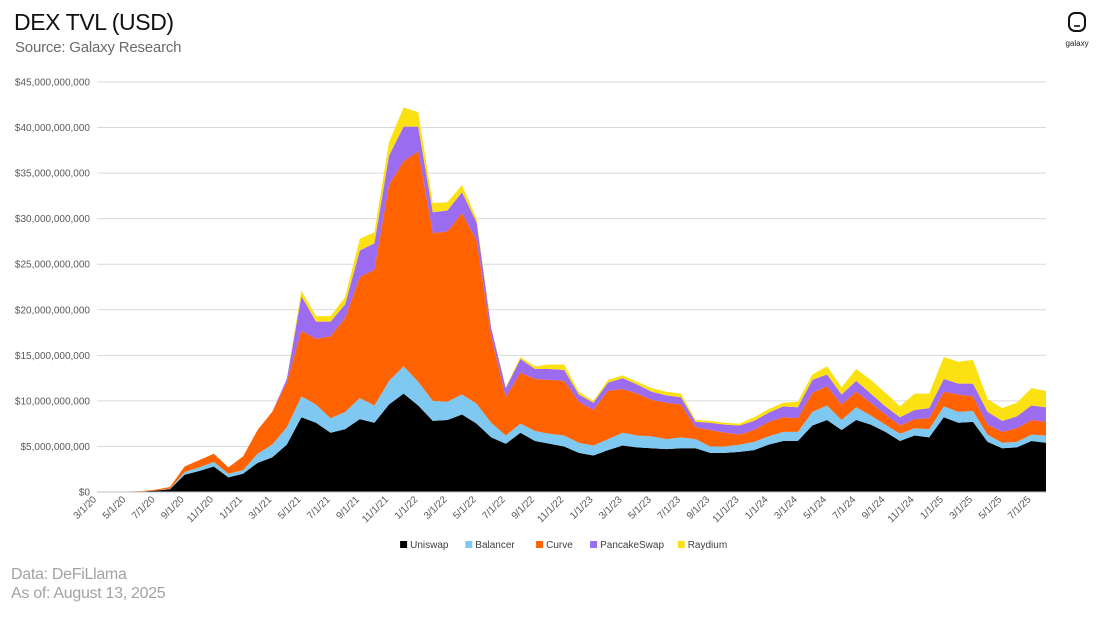 The image size is (1100, 617). Describe the element at coordinates (88, 593) in the screenshot. I see `as-of-date: As of: August 13, 2025` at that location.